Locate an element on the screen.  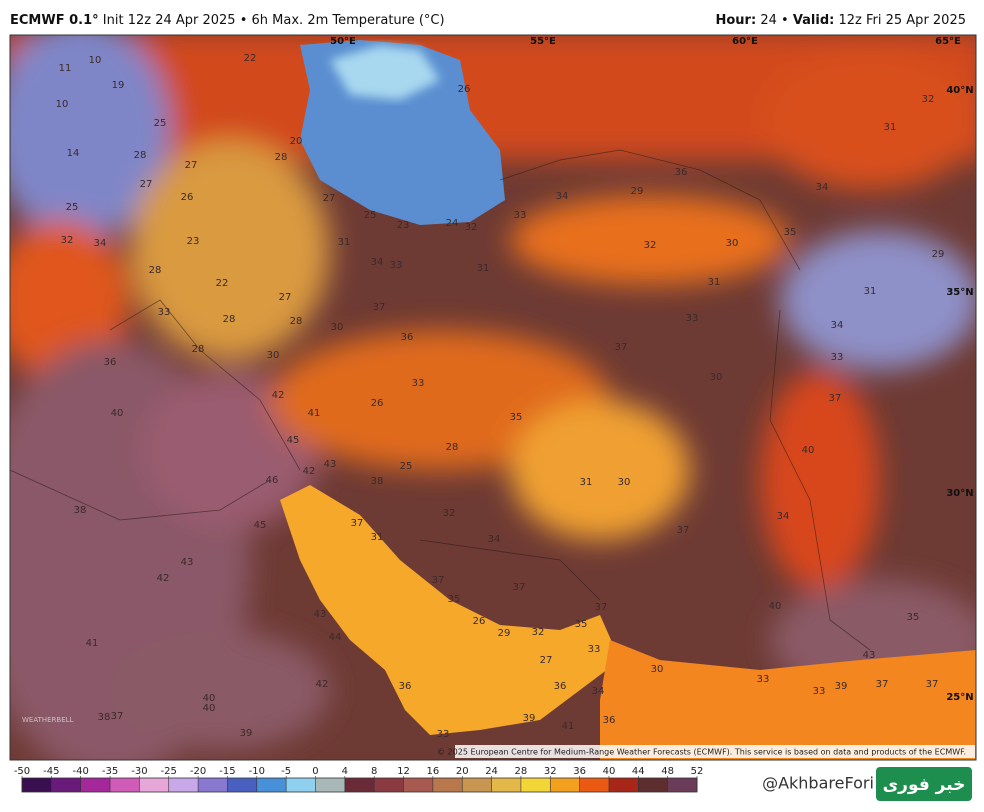
colorbar-tick-label: 28 is located at coordinates (521, 771).